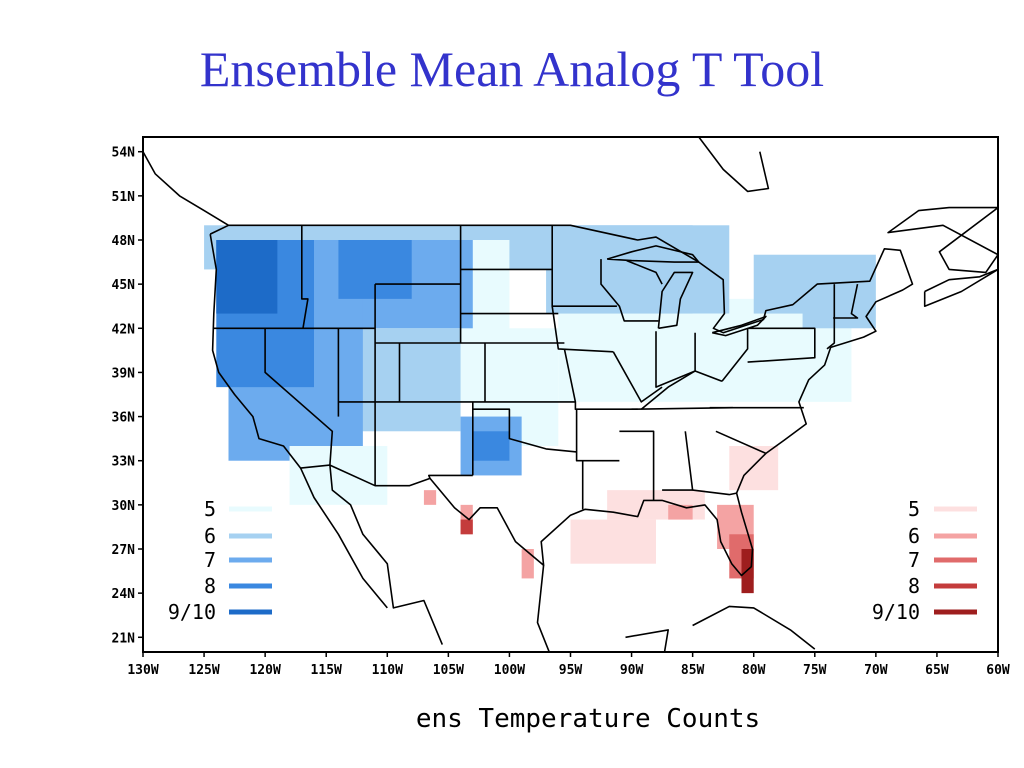 Image resolution: width=1024 pixels, height=768 pixels. Describe the element at coordinates (960, 287) in the screenshot. I see `nova-scotia` at that location.